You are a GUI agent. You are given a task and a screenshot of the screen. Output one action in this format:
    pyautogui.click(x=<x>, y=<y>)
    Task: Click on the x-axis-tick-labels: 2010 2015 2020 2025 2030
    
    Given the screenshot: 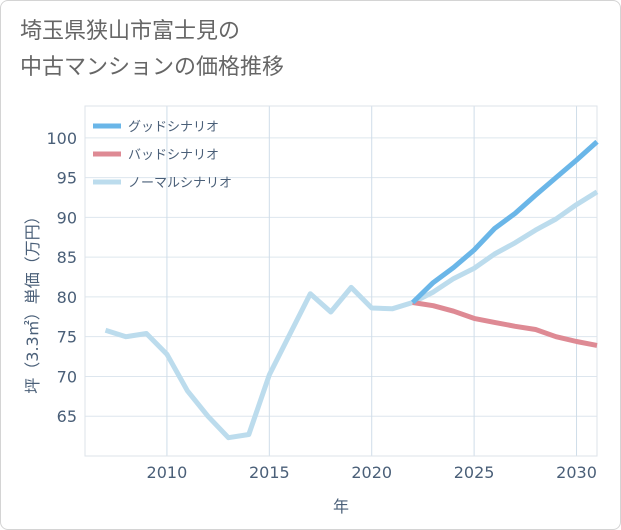 What is the action you would take?
    pyautogui.click(x=372, y=472)
    